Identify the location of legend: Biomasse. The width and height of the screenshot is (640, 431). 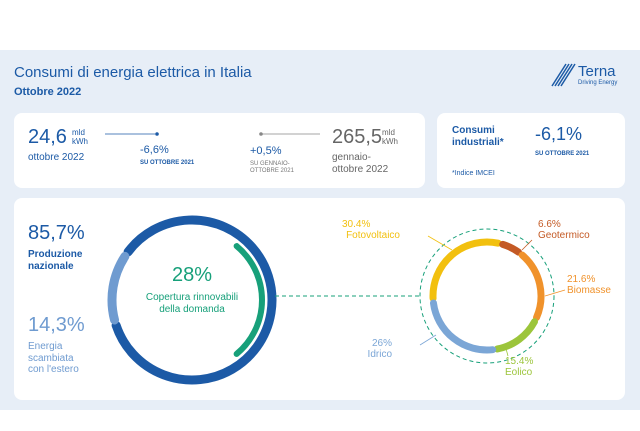
(589, 290).